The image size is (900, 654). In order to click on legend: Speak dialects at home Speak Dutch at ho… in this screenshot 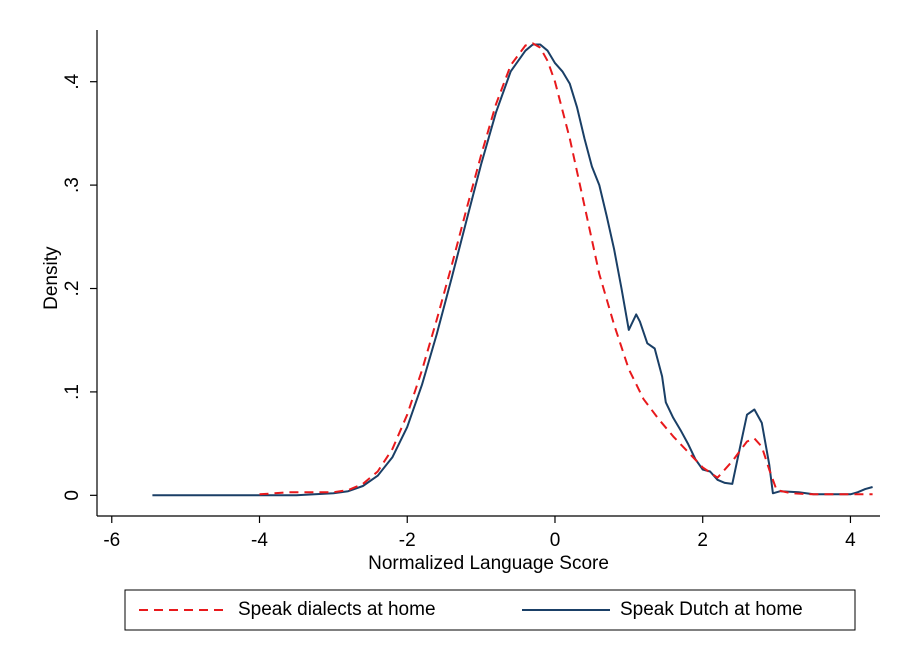, I will do `click(490, 610)`.